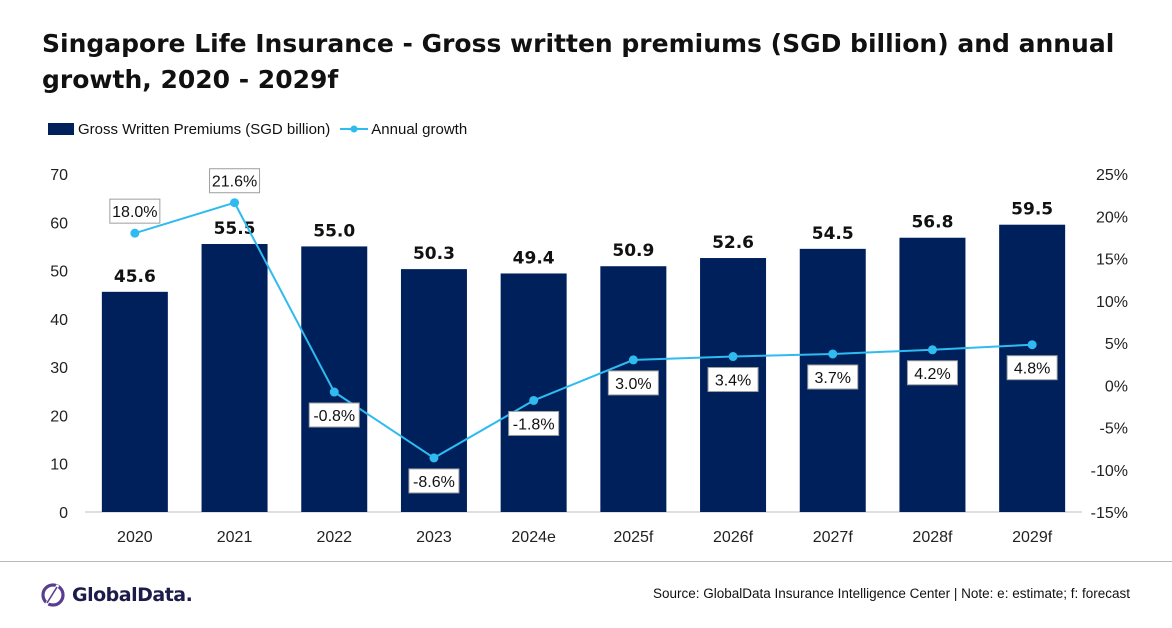 This screenshot has height=628, width=1172. Describe the element at coordinates (53, 595) in the screenshot. I see `globaldata-logo-icon` at that location.